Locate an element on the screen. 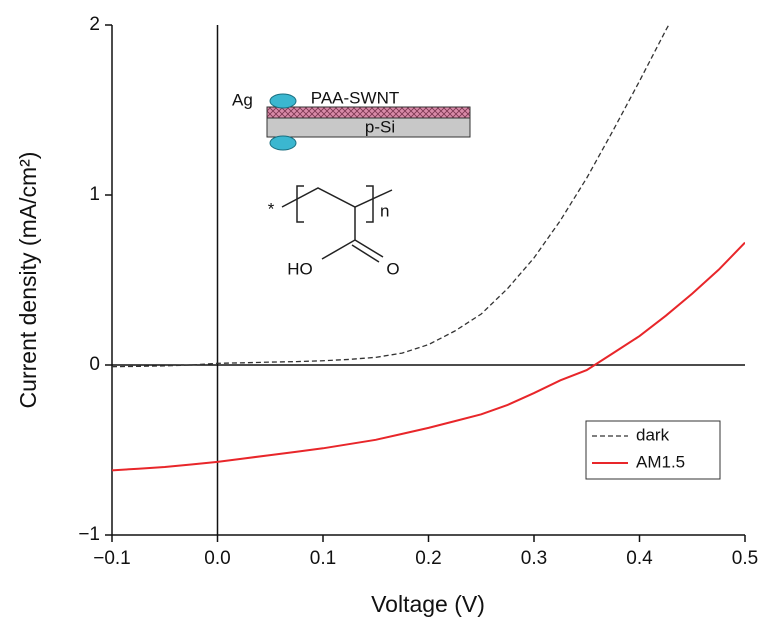 Image resolution: width=764 pixels, height=623 pixels. x-axis-label: Voltage (V) is located at coordinates (428, 604).